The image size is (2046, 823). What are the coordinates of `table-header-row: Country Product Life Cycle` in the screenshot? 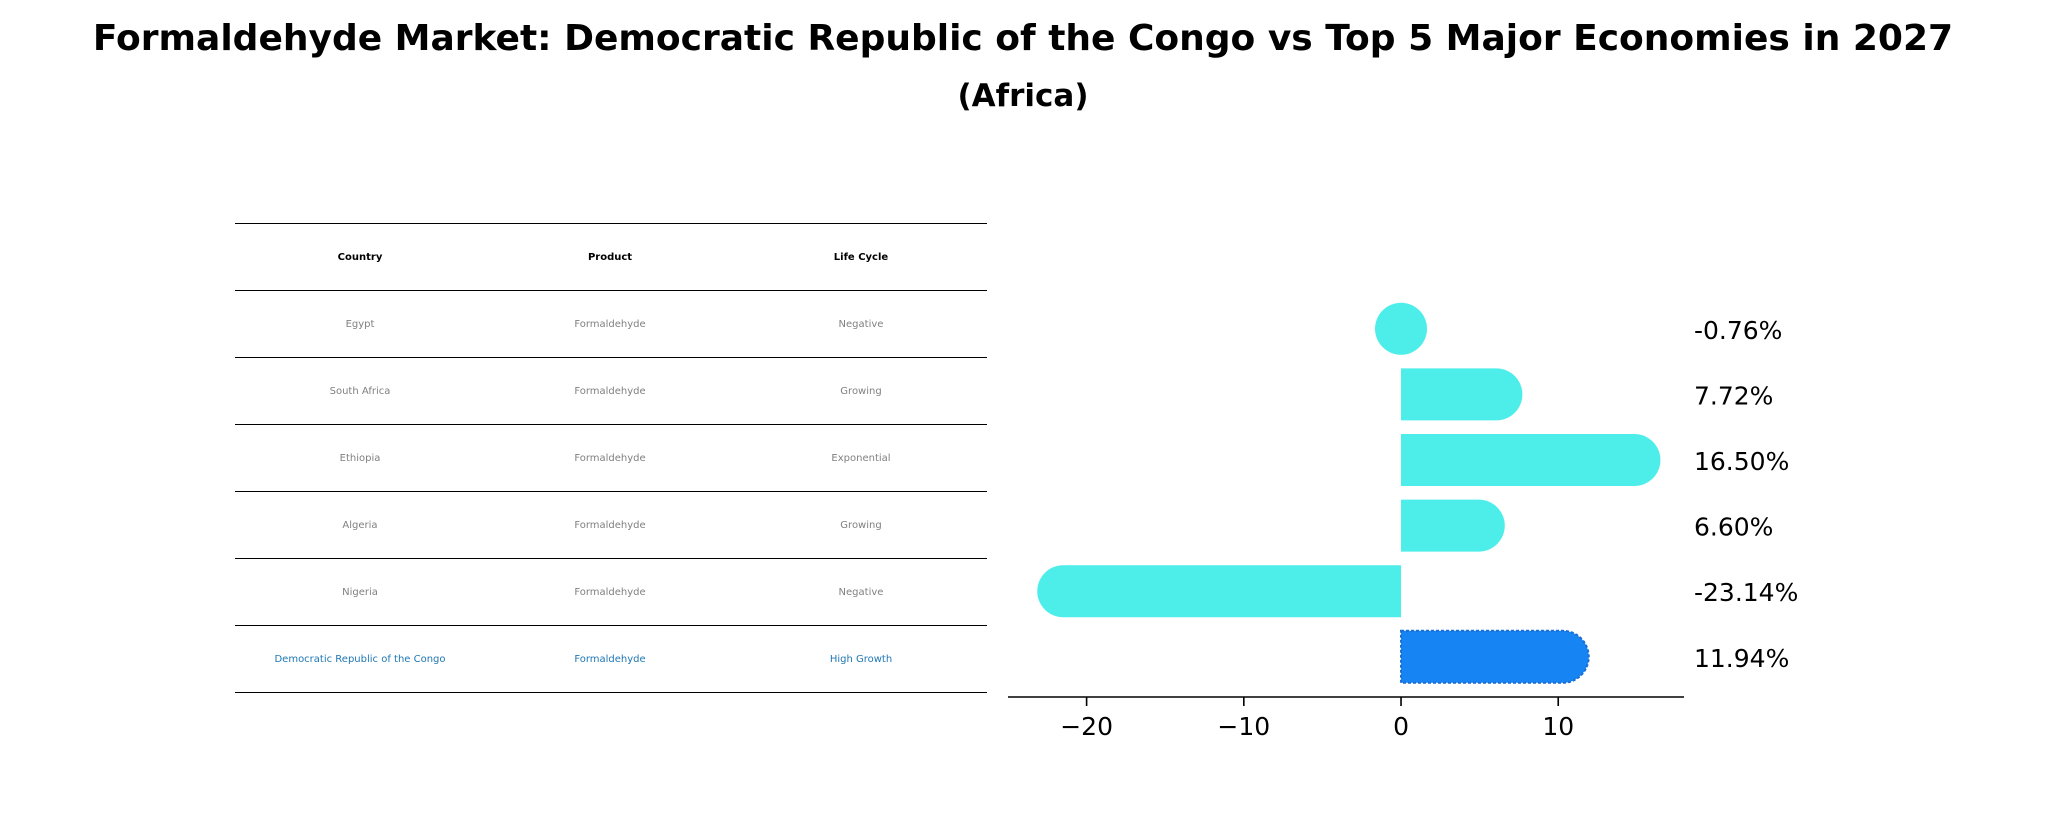 It's located at (611, 257).